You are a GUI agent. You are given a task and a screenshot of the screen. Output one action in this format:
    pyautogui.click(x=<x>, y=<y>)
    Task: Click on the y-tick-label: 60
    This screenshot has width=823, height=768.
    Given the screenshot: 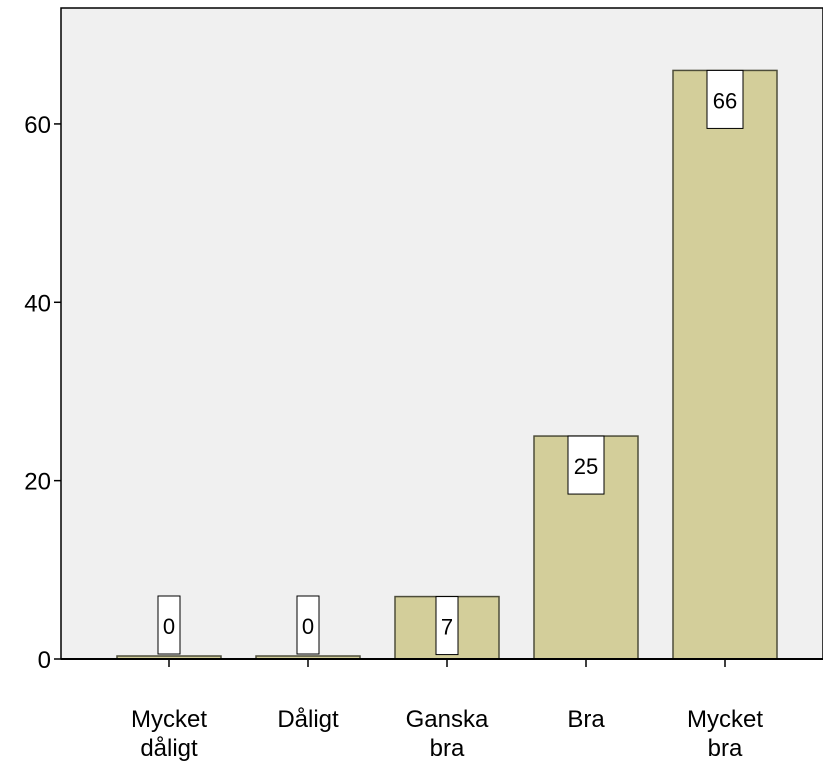 What is the action you would take?
    pyautogui.click(x=37, y=125)
    